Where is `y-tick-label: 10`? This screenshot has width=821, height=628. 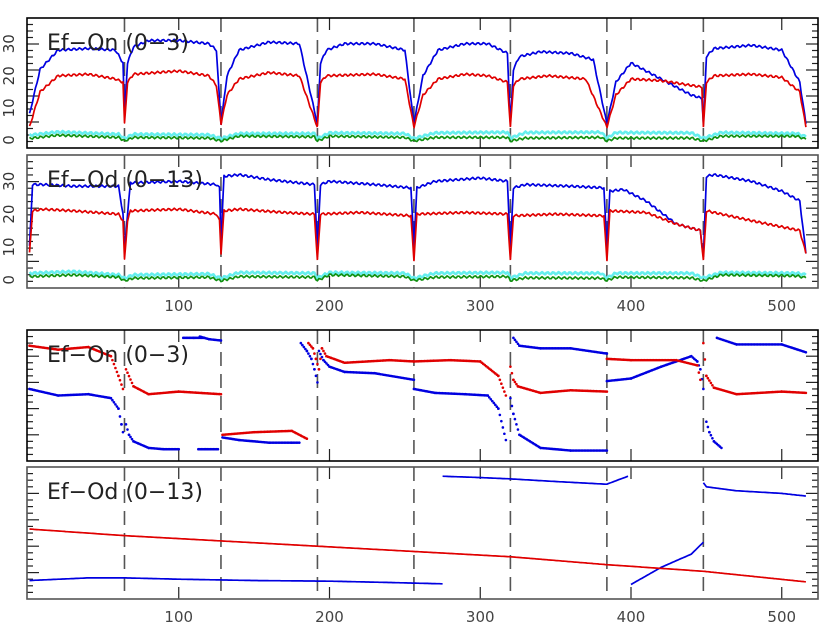
y-tick-label: 10 is located at coordinates (9, 246).